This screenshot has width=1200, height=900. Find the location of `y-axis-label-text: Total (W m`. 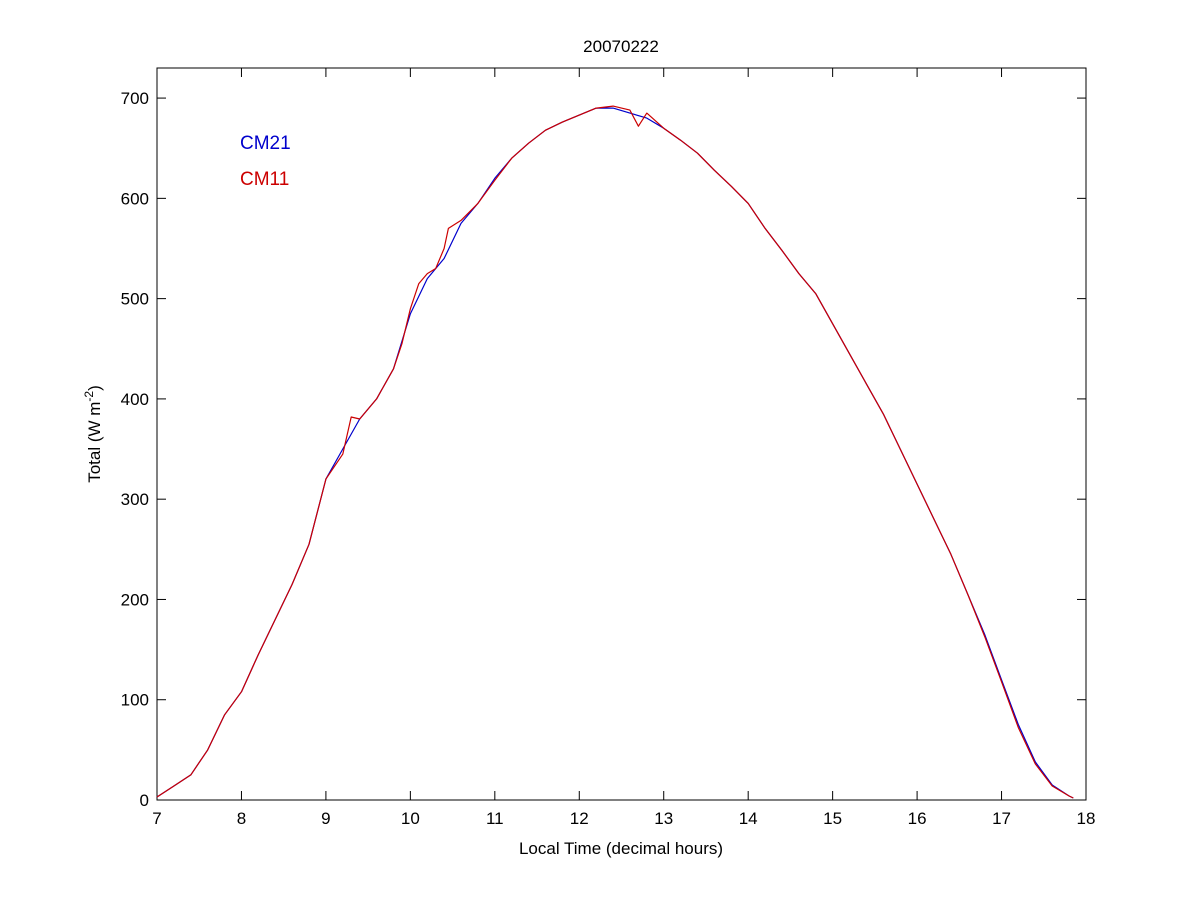

y-axis-label-text: Total (W m is located at coordinates (94, 442).